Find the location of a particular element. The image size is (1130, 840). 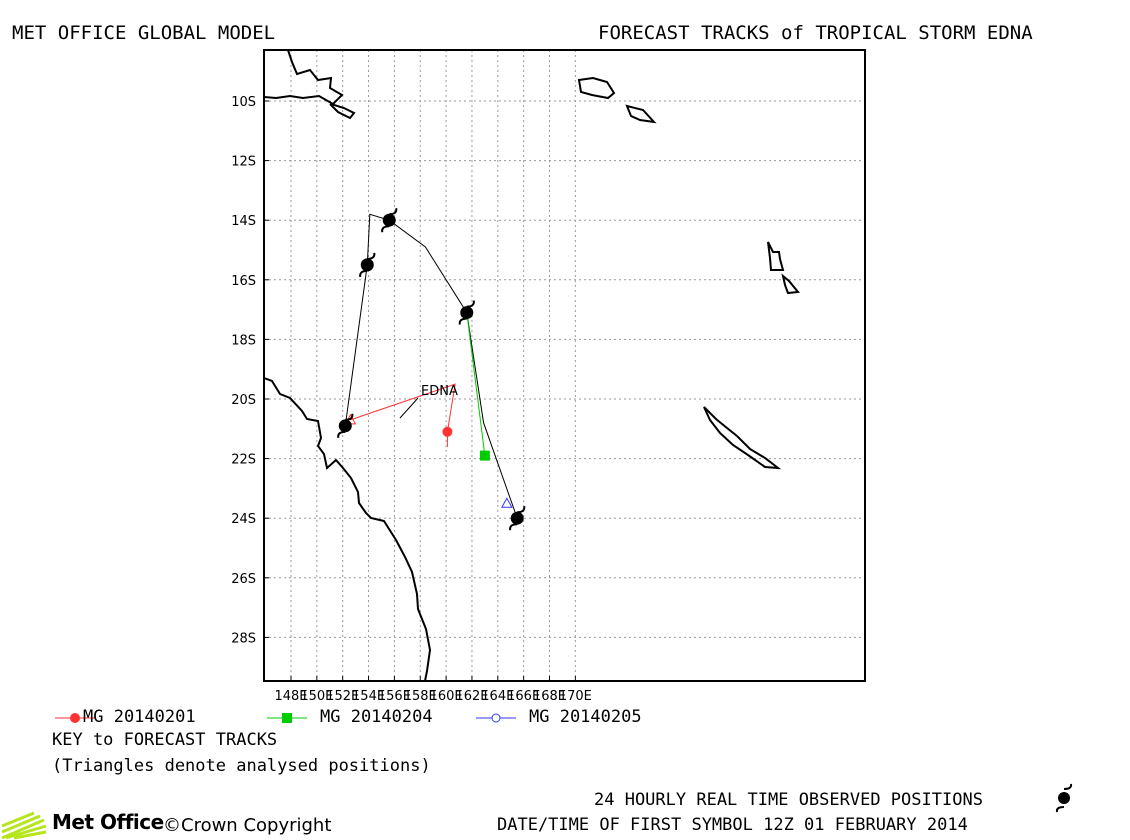

observed-track-line is located at coordinates (431, 366).